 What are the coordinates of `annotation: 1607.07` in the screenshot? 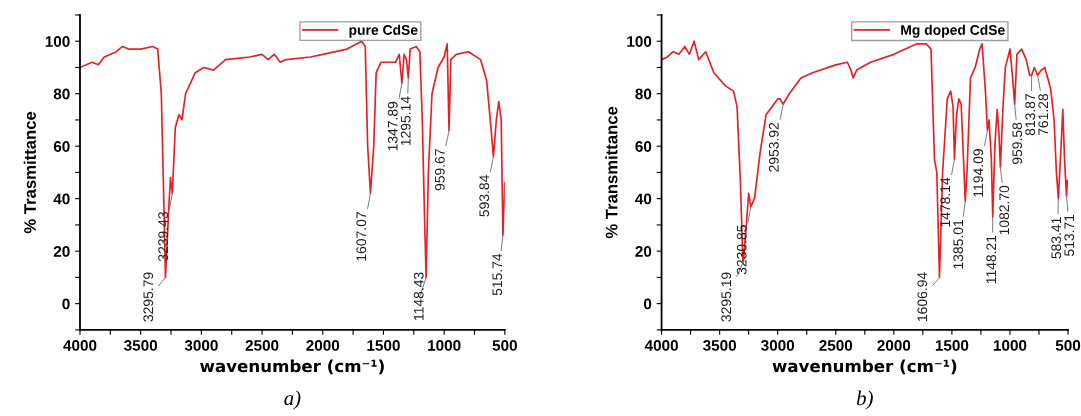 It's located at (361, 236).